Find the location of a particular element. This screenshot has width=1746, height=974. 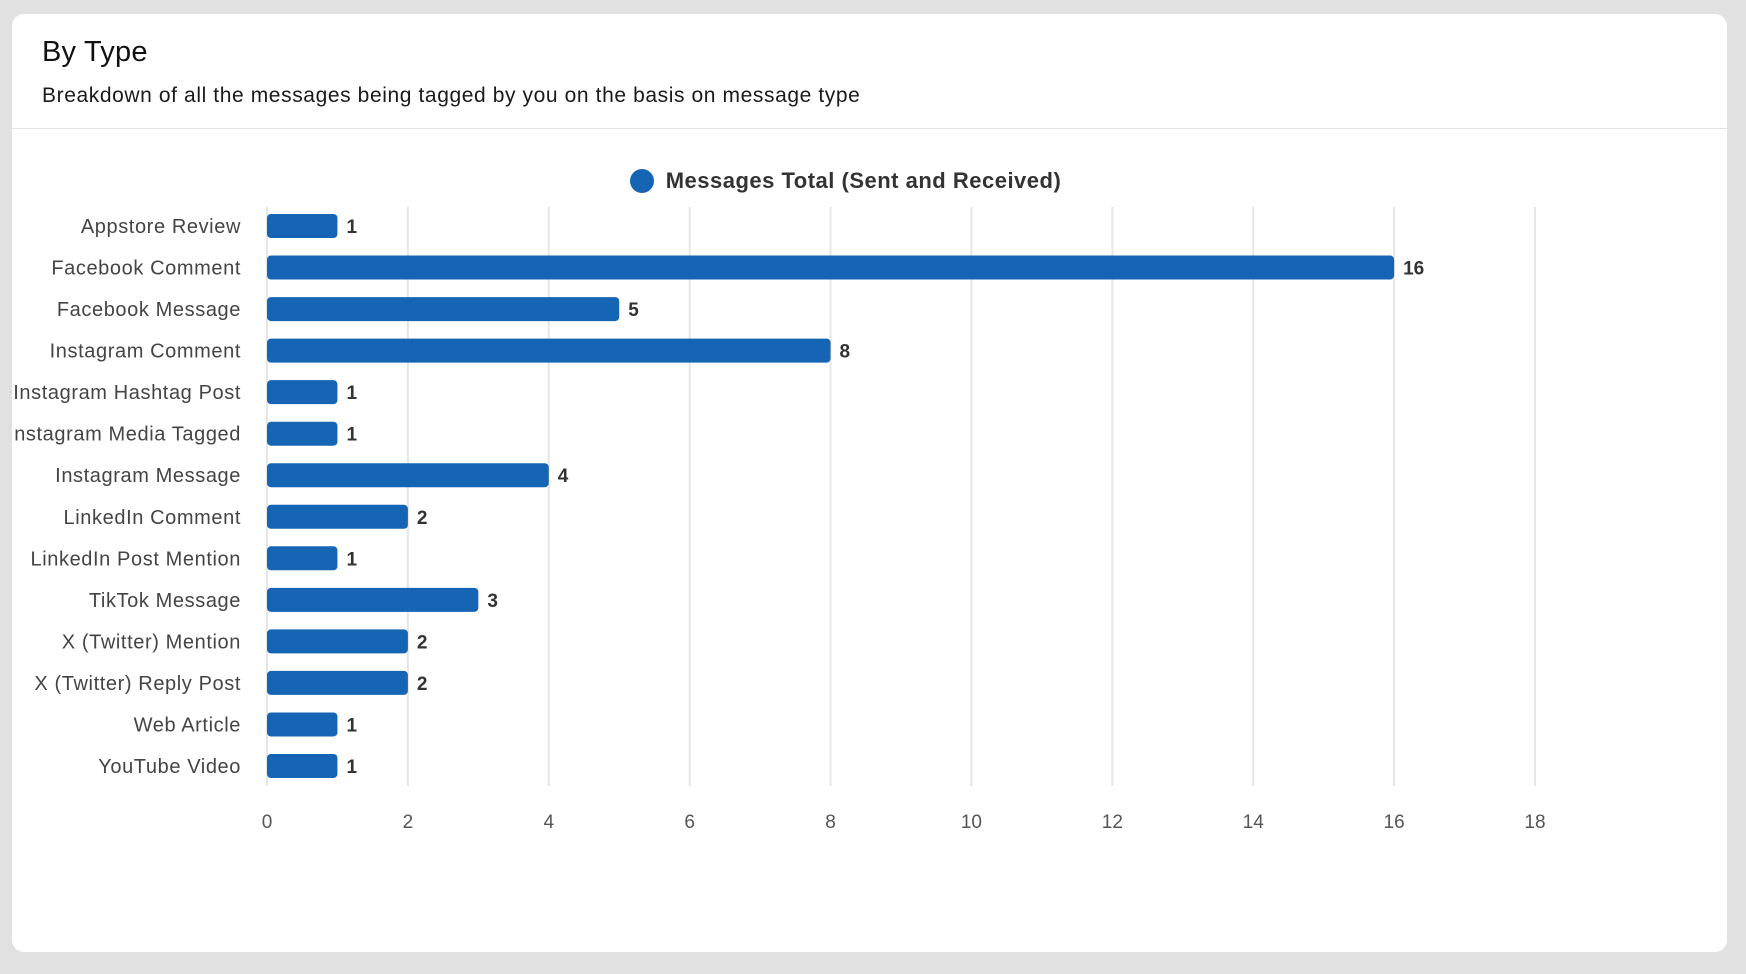

category-label: Instagram Hashtag Post is located at coordinates (127, 393).